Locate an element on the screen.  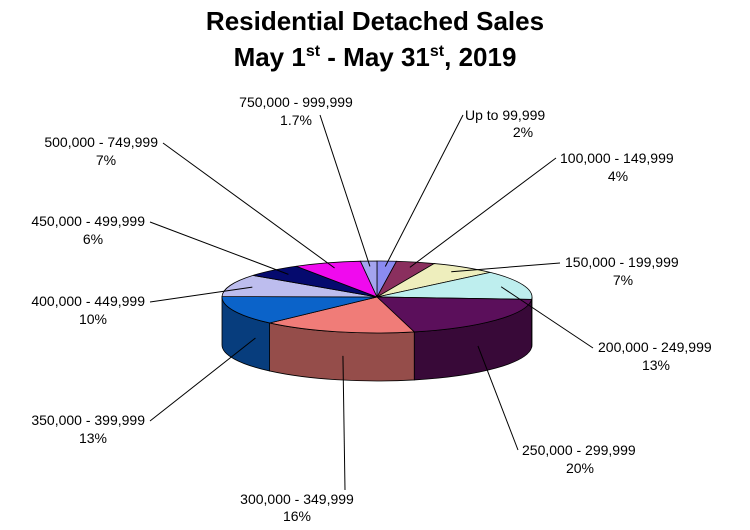
slice-label-5: 300,000 - 349,999 is located at coordinates (297, 499).